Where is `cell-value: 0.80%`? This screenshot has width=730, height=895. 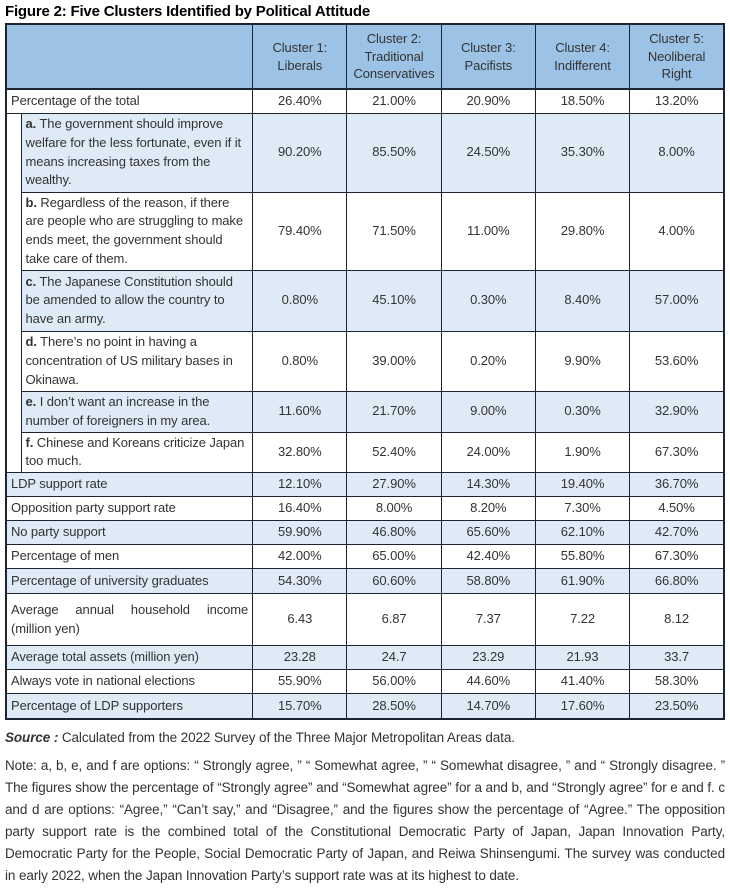
cell-value: 0.80% is located at coordinates (300, 300).